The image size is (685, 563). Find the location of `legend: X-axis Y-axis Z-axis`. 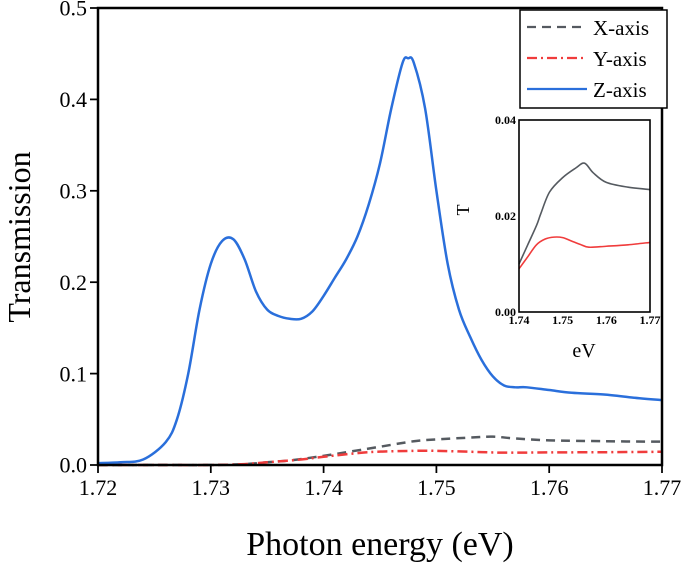

legend: X-axis Y-axis Z-axis is located at coordinates (593, 59).